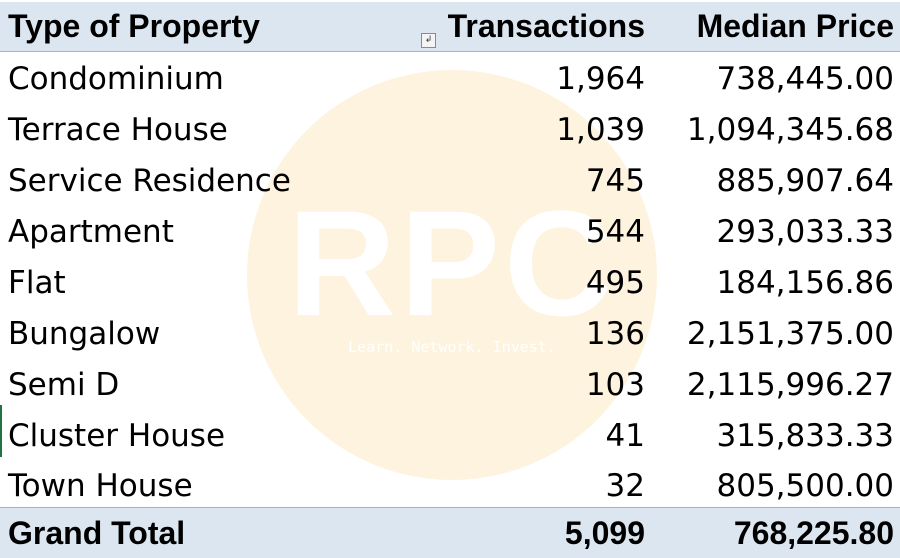 Image resolution: width=900 pixels, height=558 pixels. Describe the element at coordinates (1, 431) in the screenshot. I see `selection-edge-marker` at that location.